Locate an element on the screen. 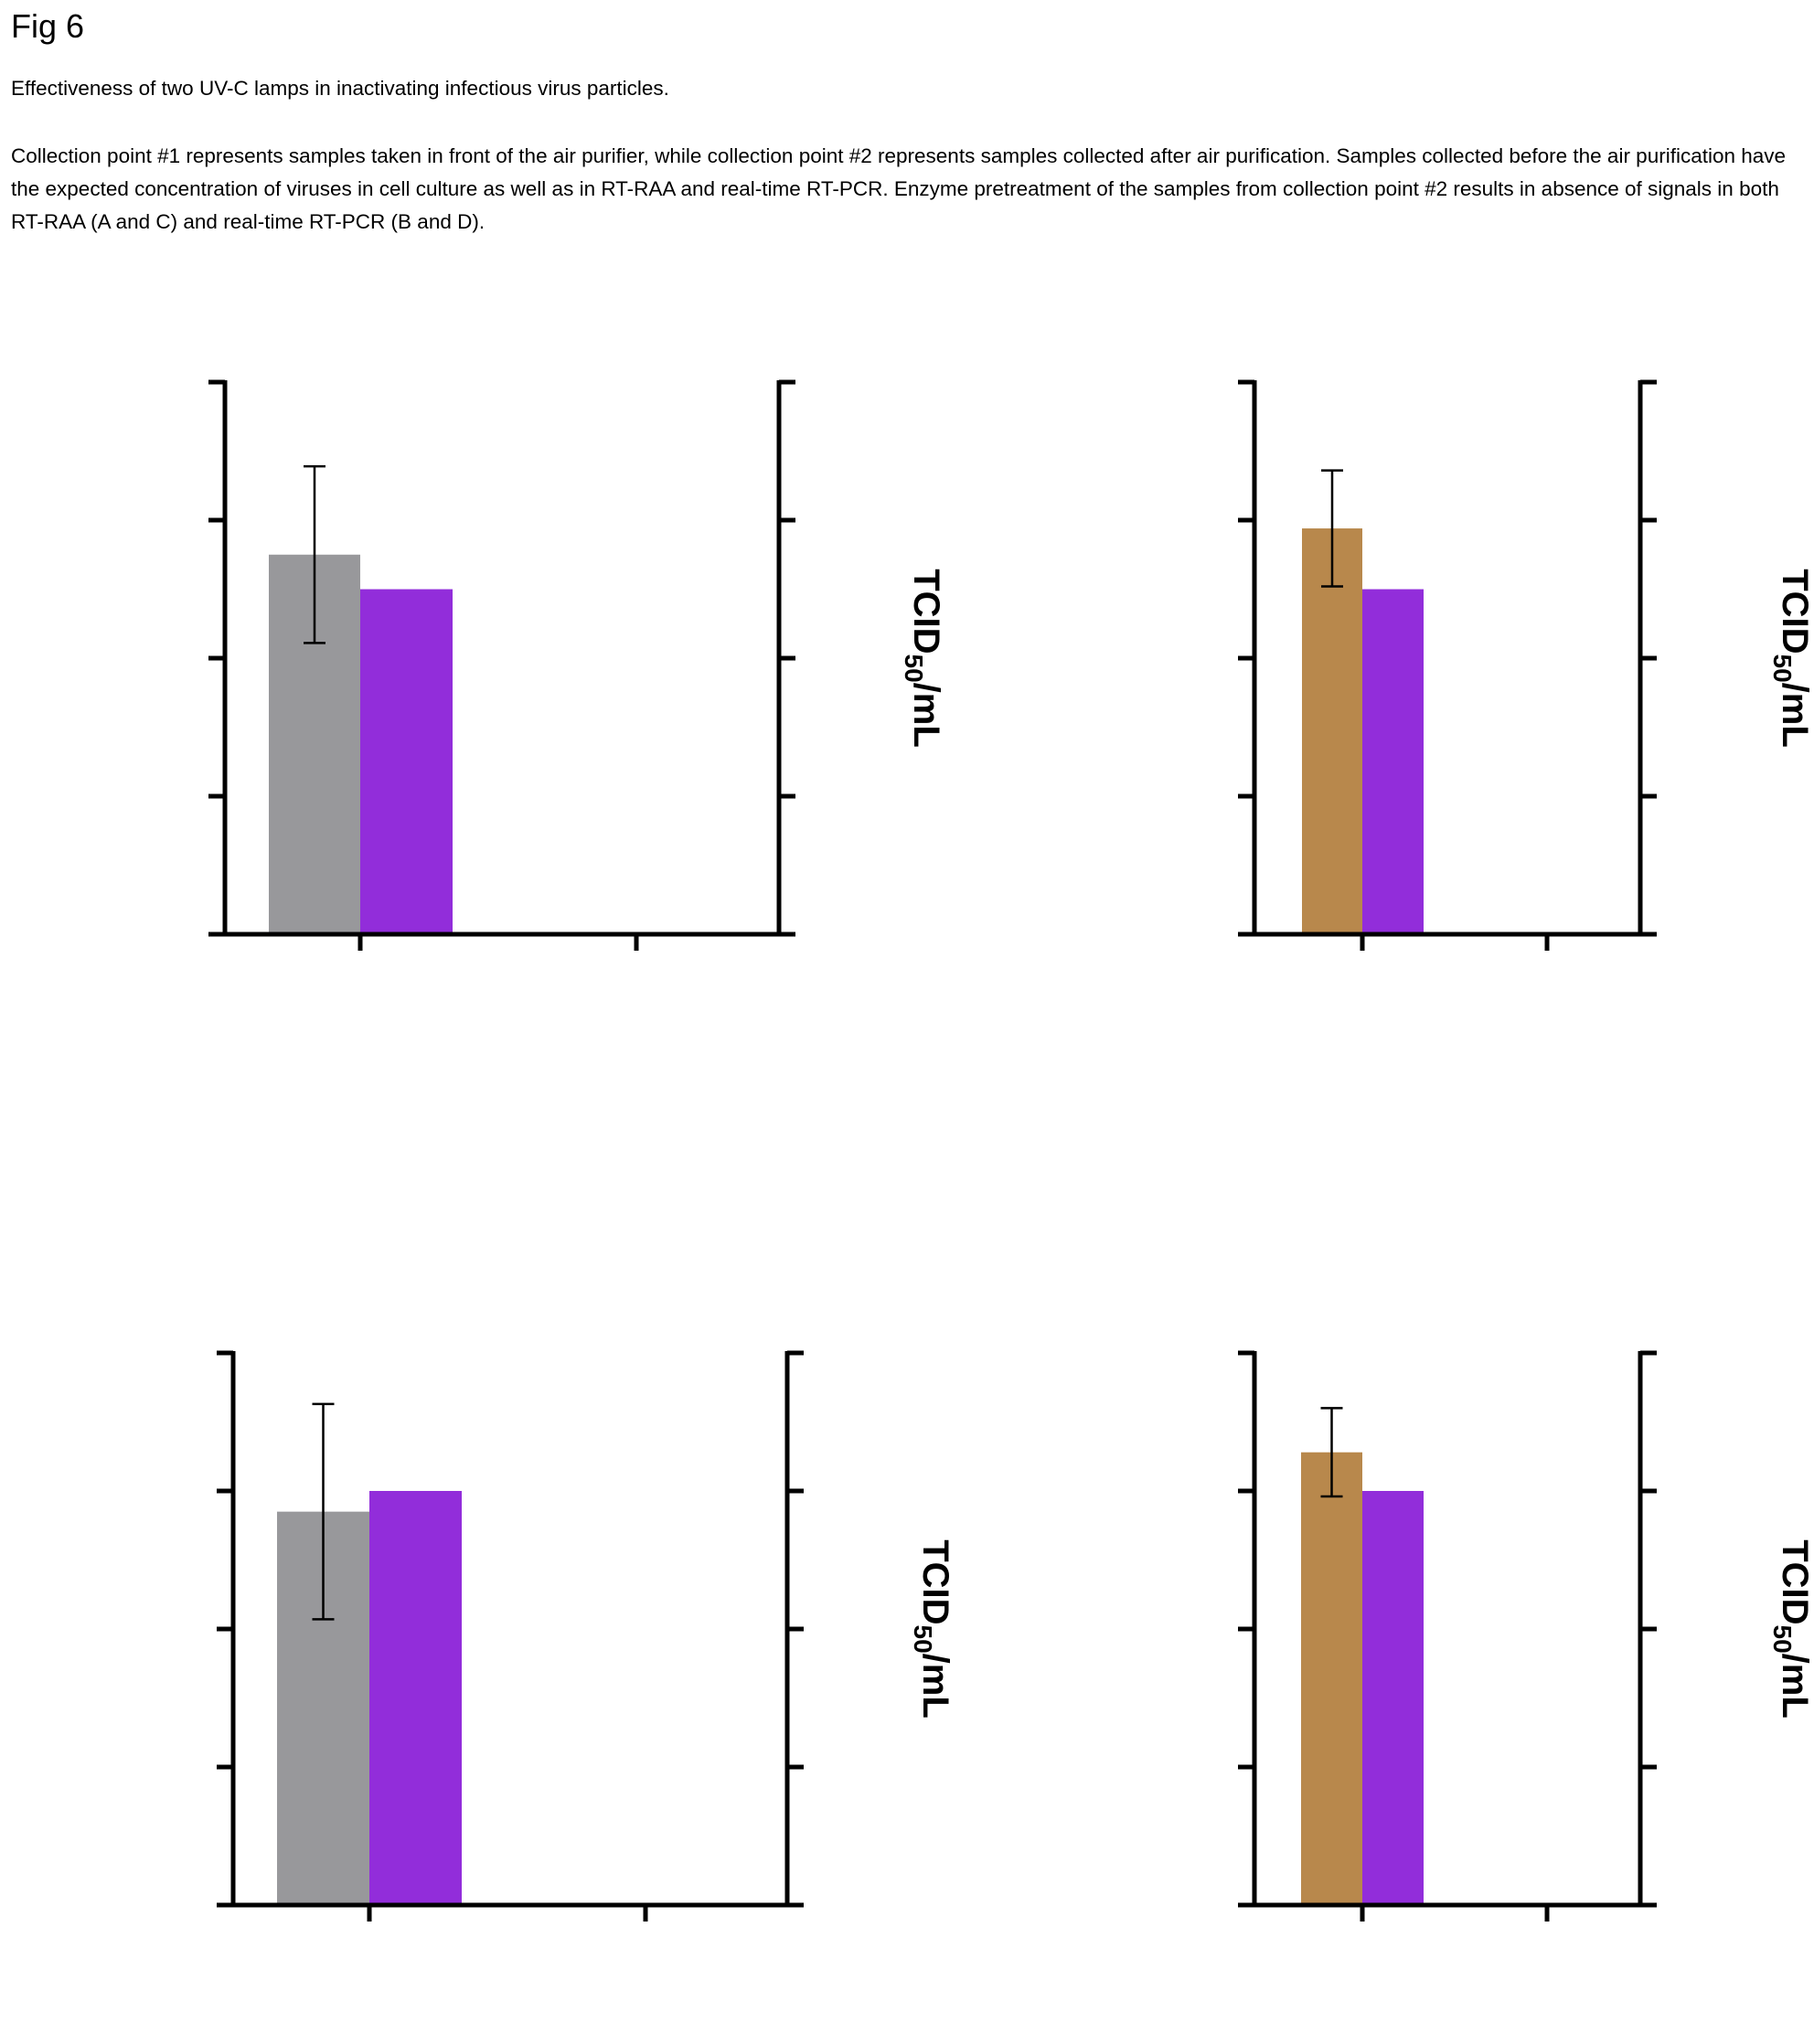  figure-label: Fig 6 is located at coordinates (48, 26).